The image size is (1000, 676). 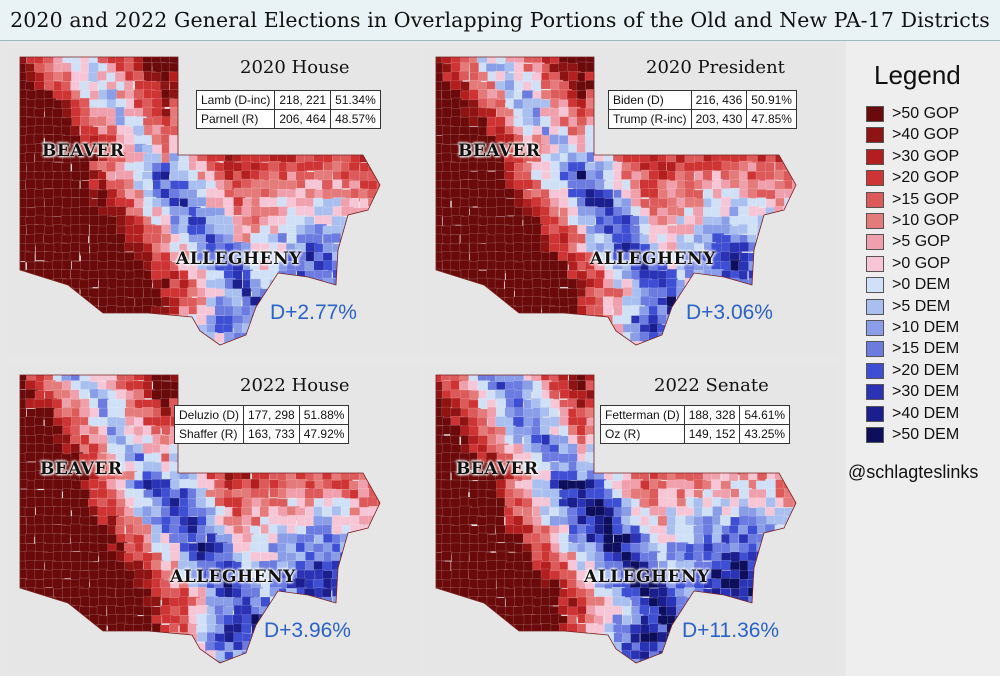 I want to click on candidate-votes: 163, 733, so click(x=271, y=434).